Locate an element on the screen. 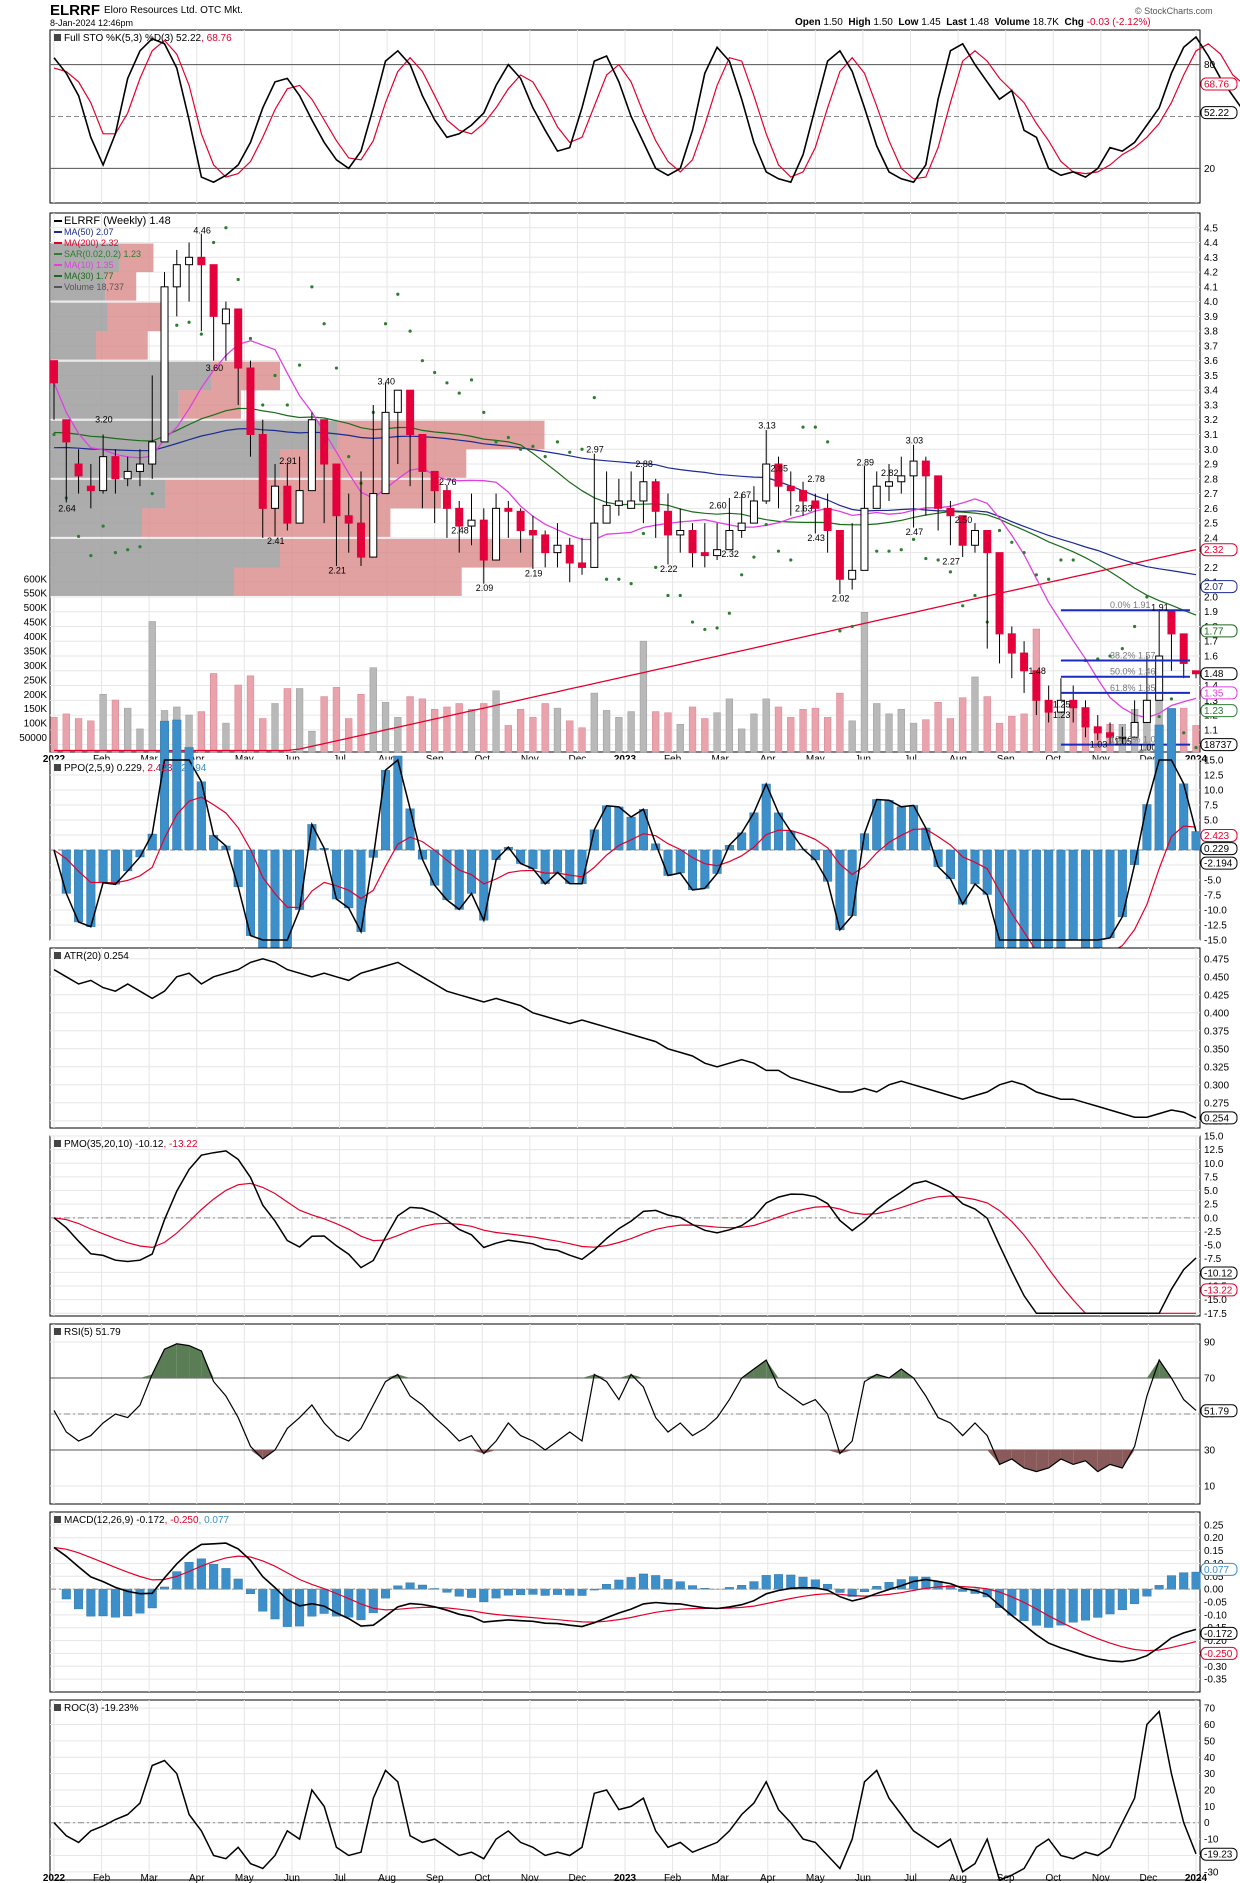 This screenshot has height=1883, width=1240. macd-y-tick: -0.05 is located at coordinates (1215, 1603).